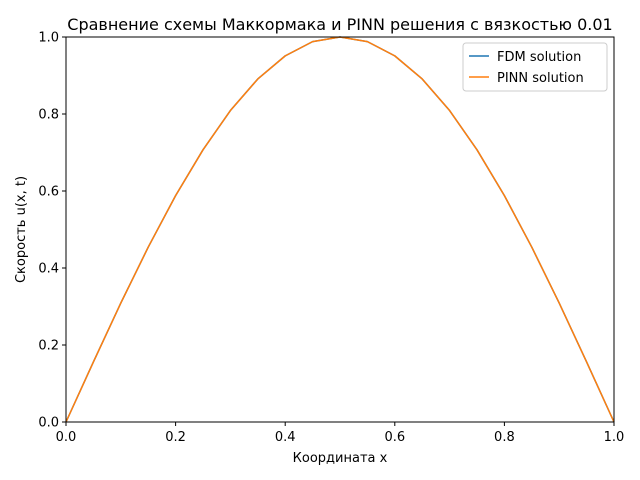 The width and height of the screenshot is (640, 480). I want to click on y-tick-label: 0.6, so click(48, 192).